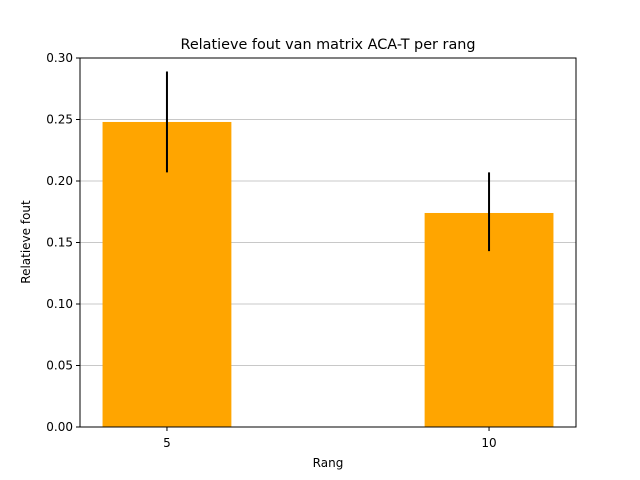 This screenshot has width=640, height=480. What do you see at coordinates (26, 242) in the screenshot?
I see `y-axis-label: Relatieve fout` at bounding box center [26, 242].